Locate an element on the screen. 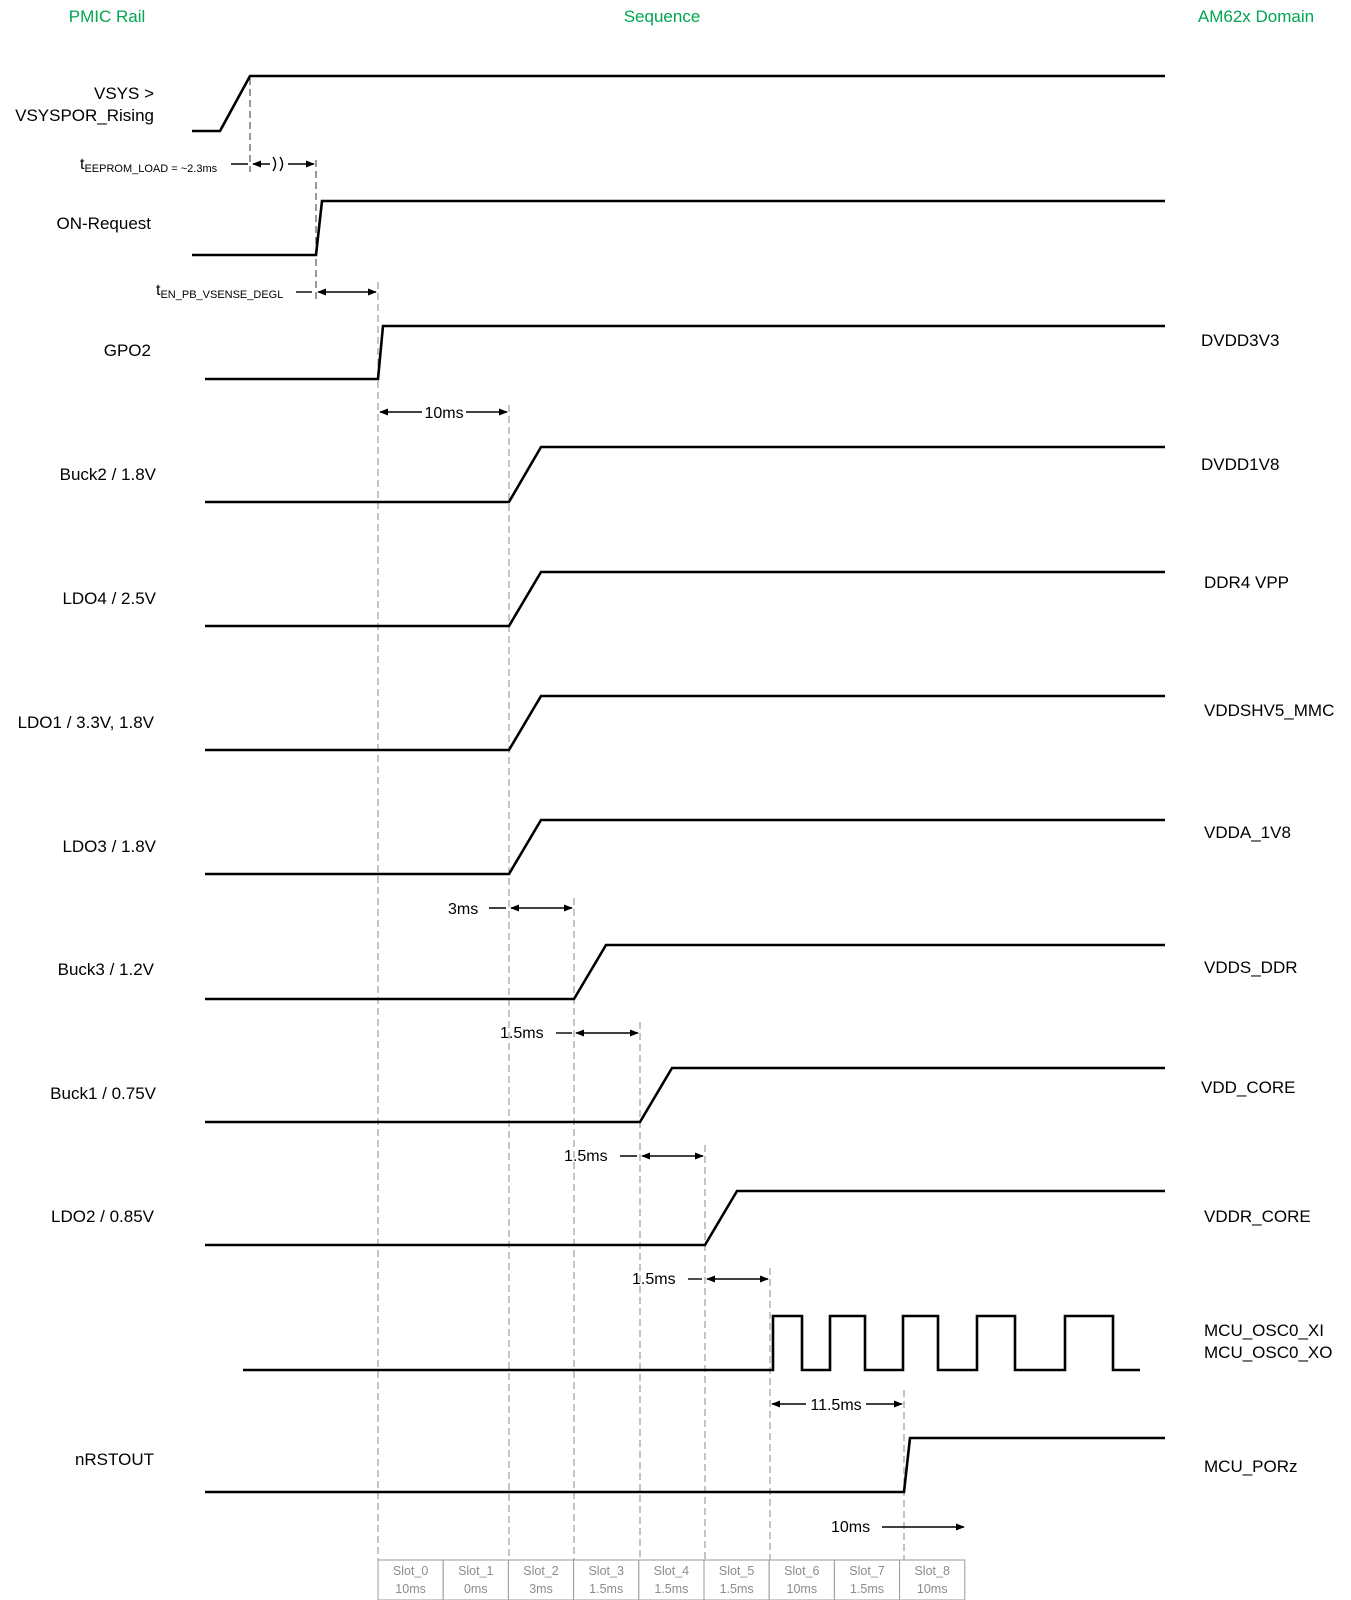 The image size is (1351, 1600). rail-label-gpo2: GPO2 is located at coordinates (127, 350).